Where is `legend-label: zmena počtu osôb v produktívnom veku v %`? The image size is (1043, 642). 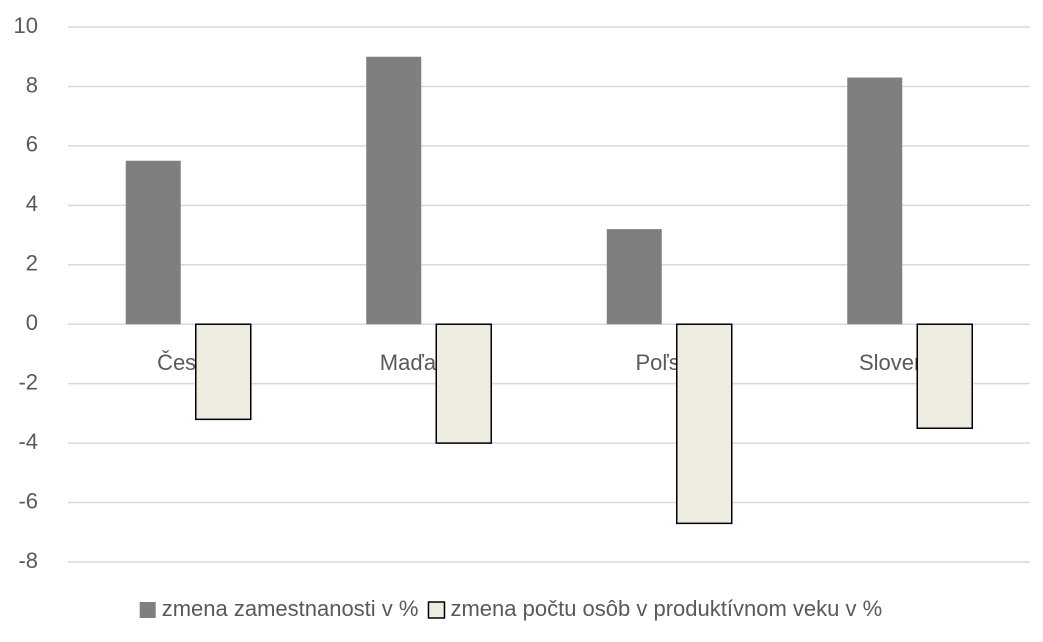 legend-label: zmena počtu osôb v produktívnom veku v % is located at coordinates (666, 608).